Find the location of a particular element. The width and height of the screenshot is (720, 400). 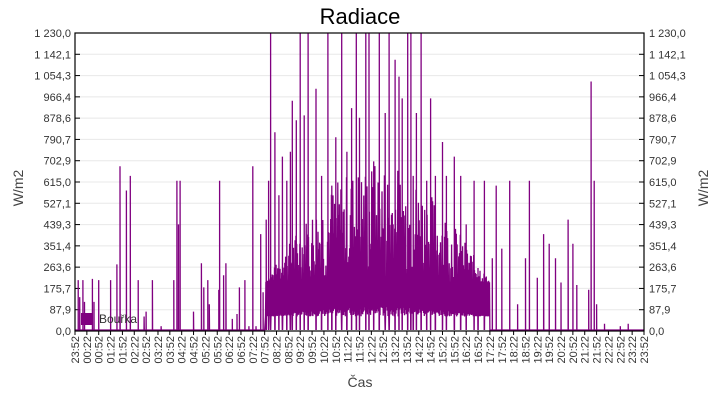

svg-text: 10:22 is located at coordinates (325, 350).